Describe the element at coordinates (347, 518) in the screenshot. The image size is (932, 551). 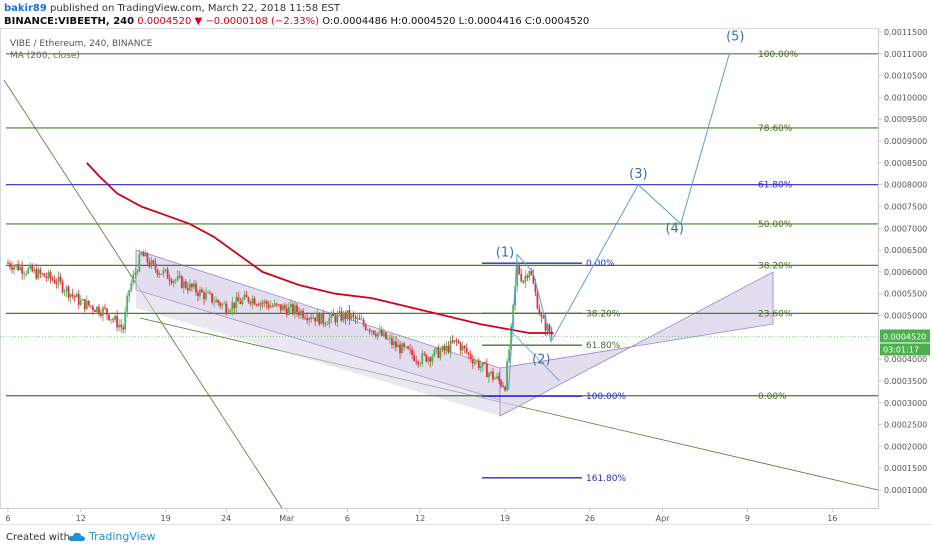
I see `x-tick-label: 6` at that location.